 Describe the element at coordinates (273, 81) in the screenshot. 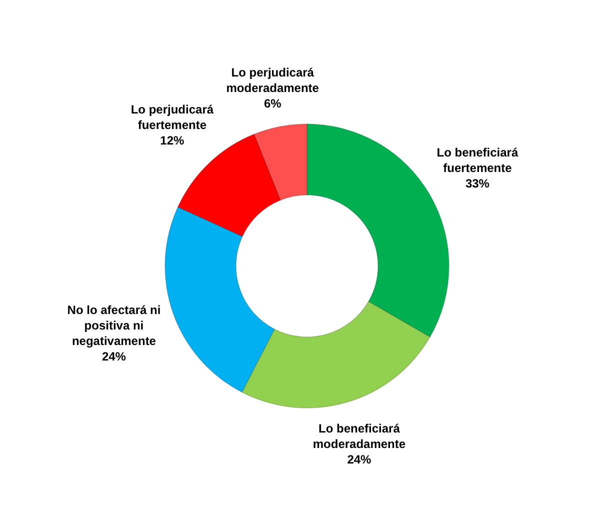

I see `slice-label: Lo perjudicará moderadamente` at that location.